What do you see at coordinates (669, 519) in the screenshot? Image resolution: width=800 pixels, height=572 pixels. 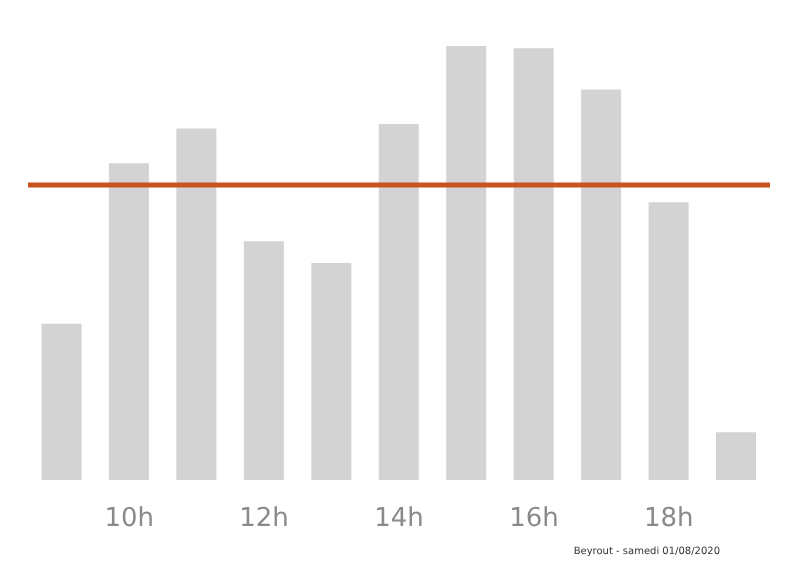 I see `x-tick-label: 18h` at bounding box center [669, 519].